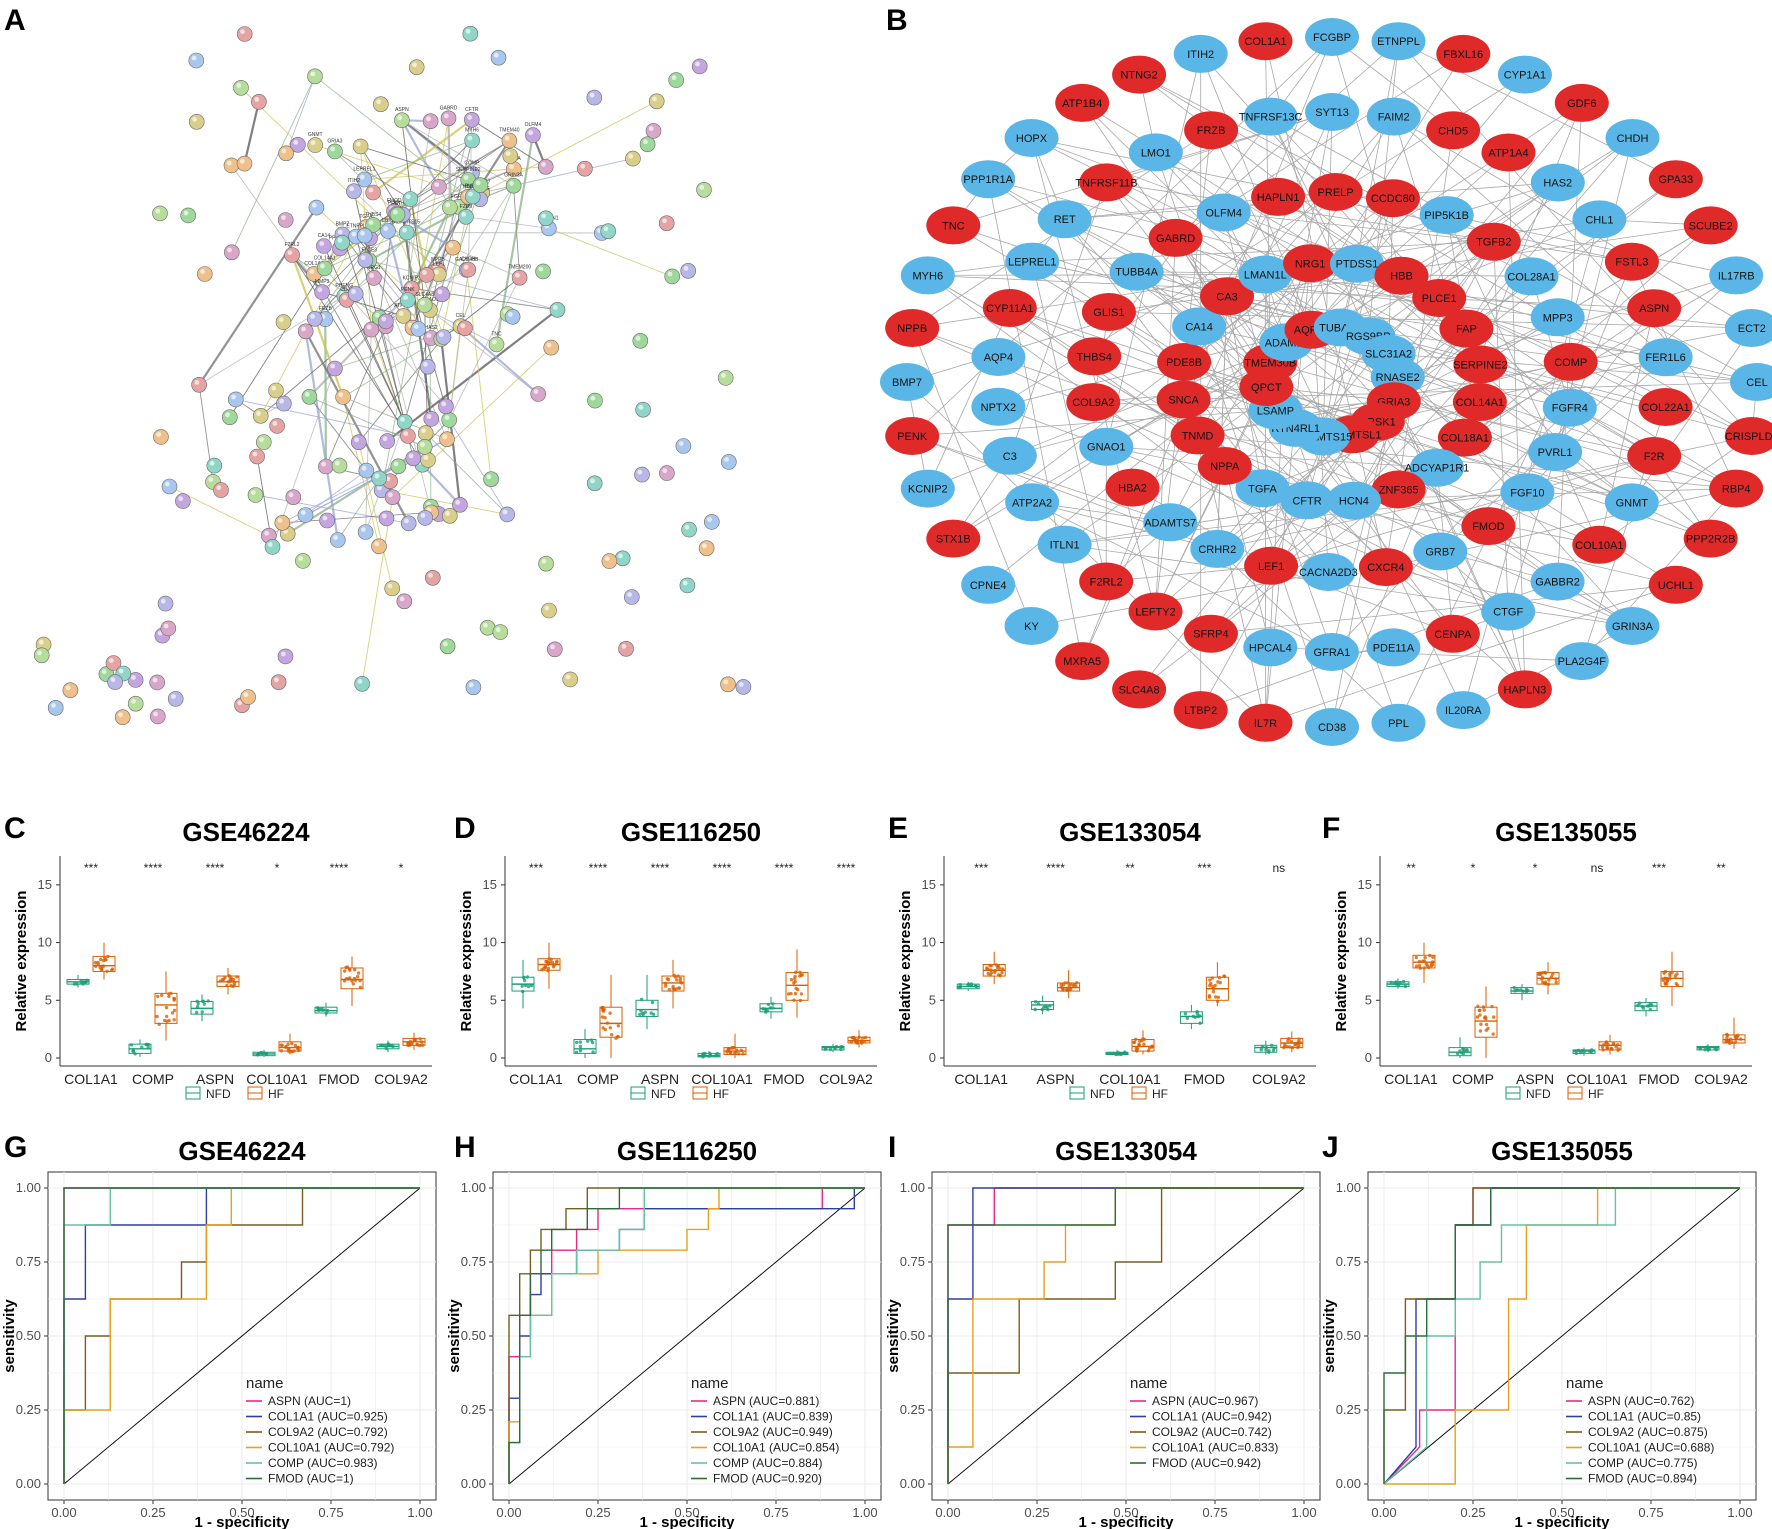 Image resolution: width=1772 pixels, height=1529 pixels. I want to click on svg-text: HAPLN3, so click(1525, 690).